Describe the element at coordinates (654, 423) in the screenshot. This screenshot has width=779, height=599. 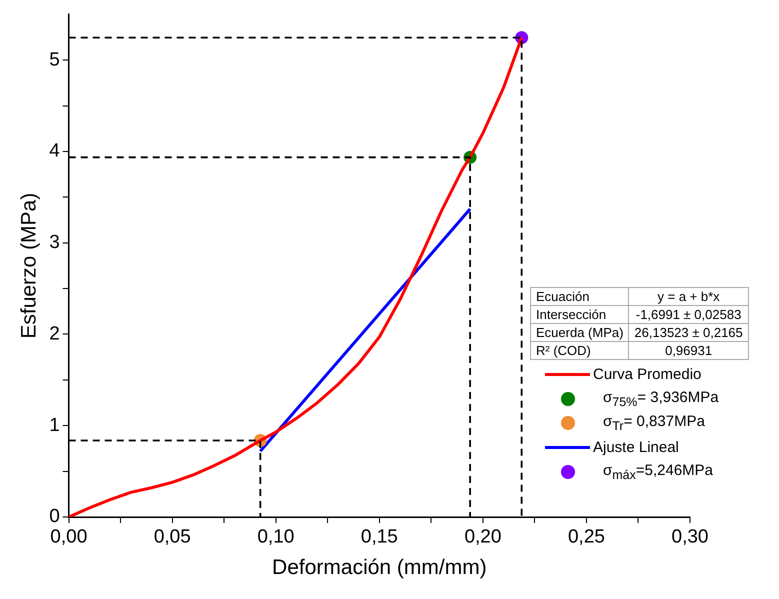
I see `legend-label: σ$_{Tr}$= 0,837MPa` at that location.